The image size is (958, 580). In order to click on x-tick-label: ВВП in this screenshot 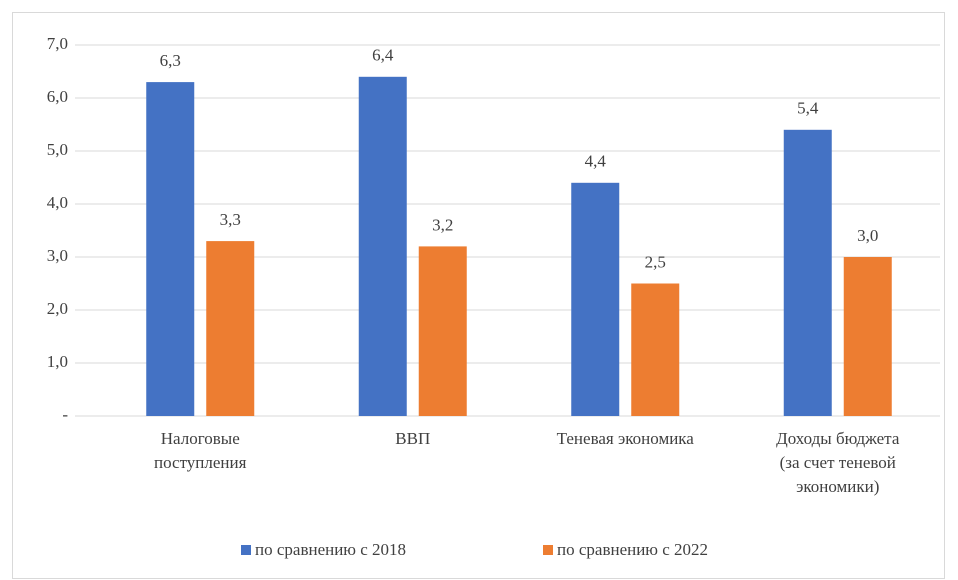, I will do `click(412, 438)`.